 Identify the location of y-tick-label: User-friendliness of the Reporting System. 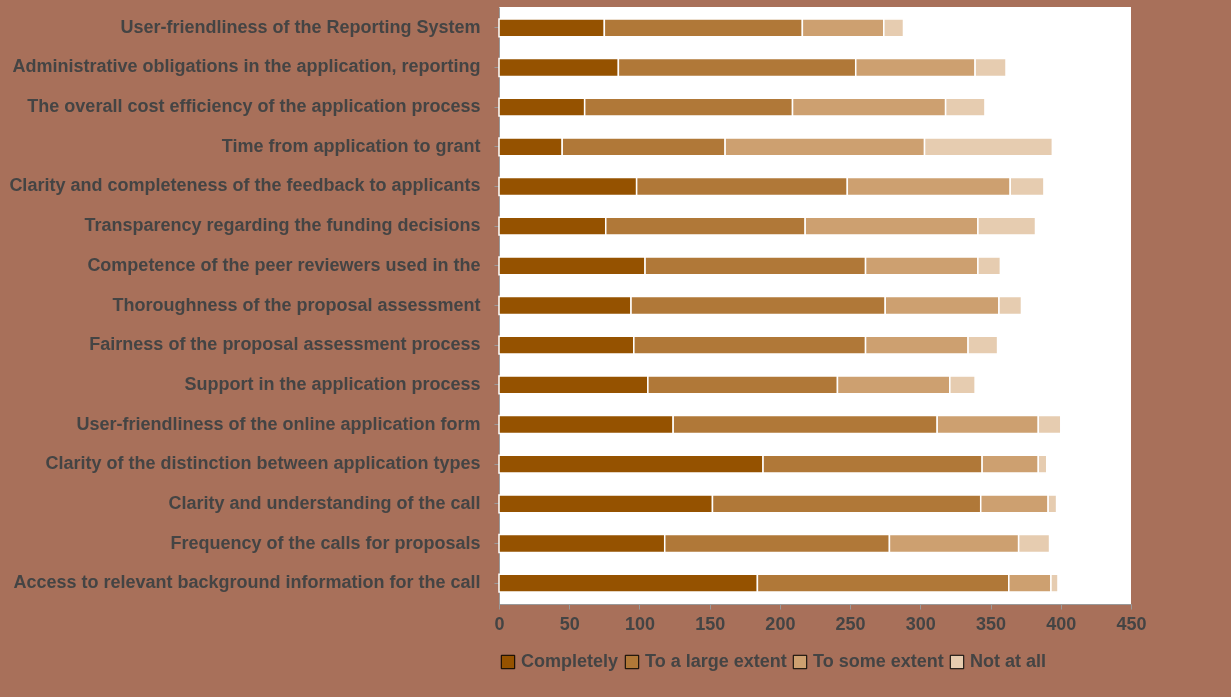
(300, 26).